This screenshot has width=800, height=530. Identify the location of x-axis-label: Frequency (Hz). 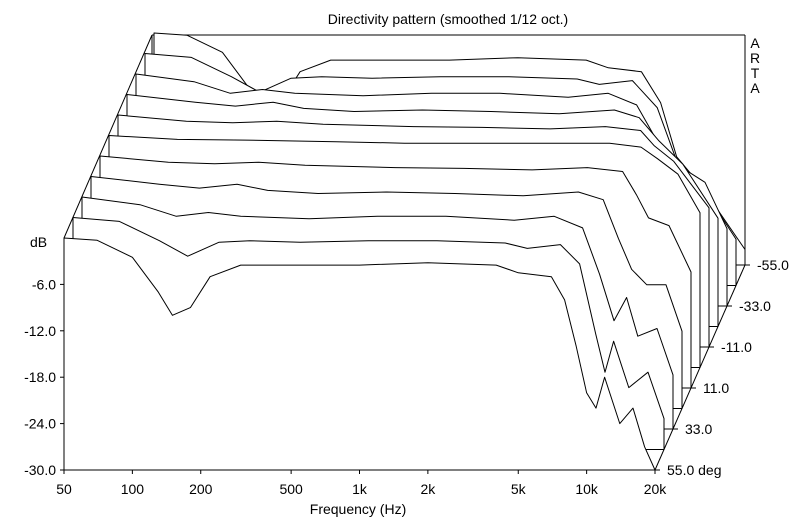
(358, 509).